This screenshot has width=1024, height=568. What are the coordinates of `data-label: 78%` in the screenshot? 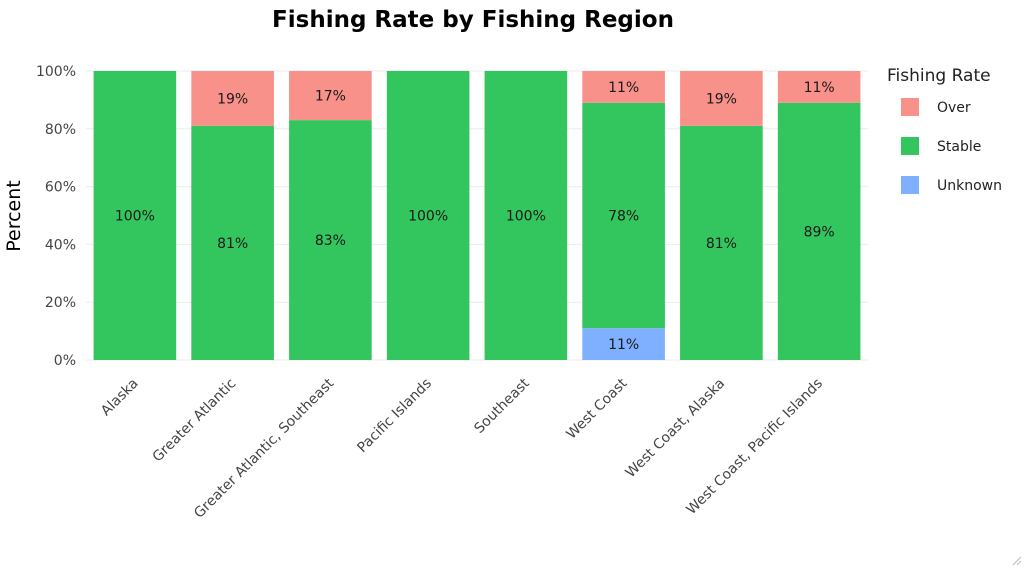 It's located at (623, 217).